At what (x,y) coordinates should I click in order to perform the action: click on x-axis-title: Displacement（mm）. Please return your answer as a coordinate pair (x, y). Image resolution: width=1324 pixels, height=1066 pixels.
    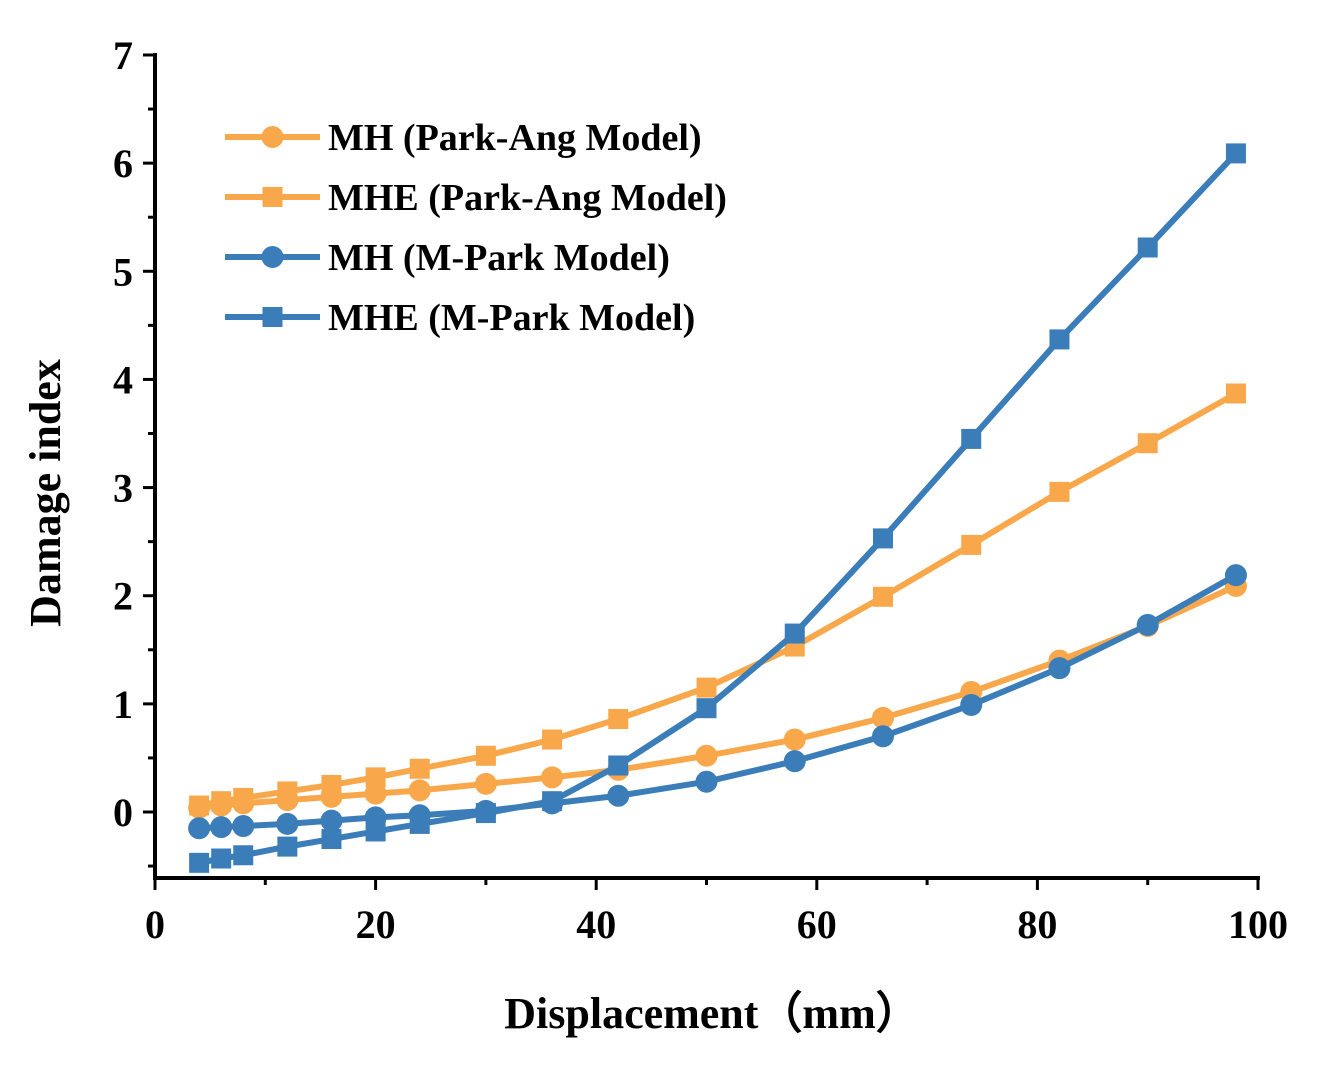
    Looking at the image, I should click on (712, 1013).